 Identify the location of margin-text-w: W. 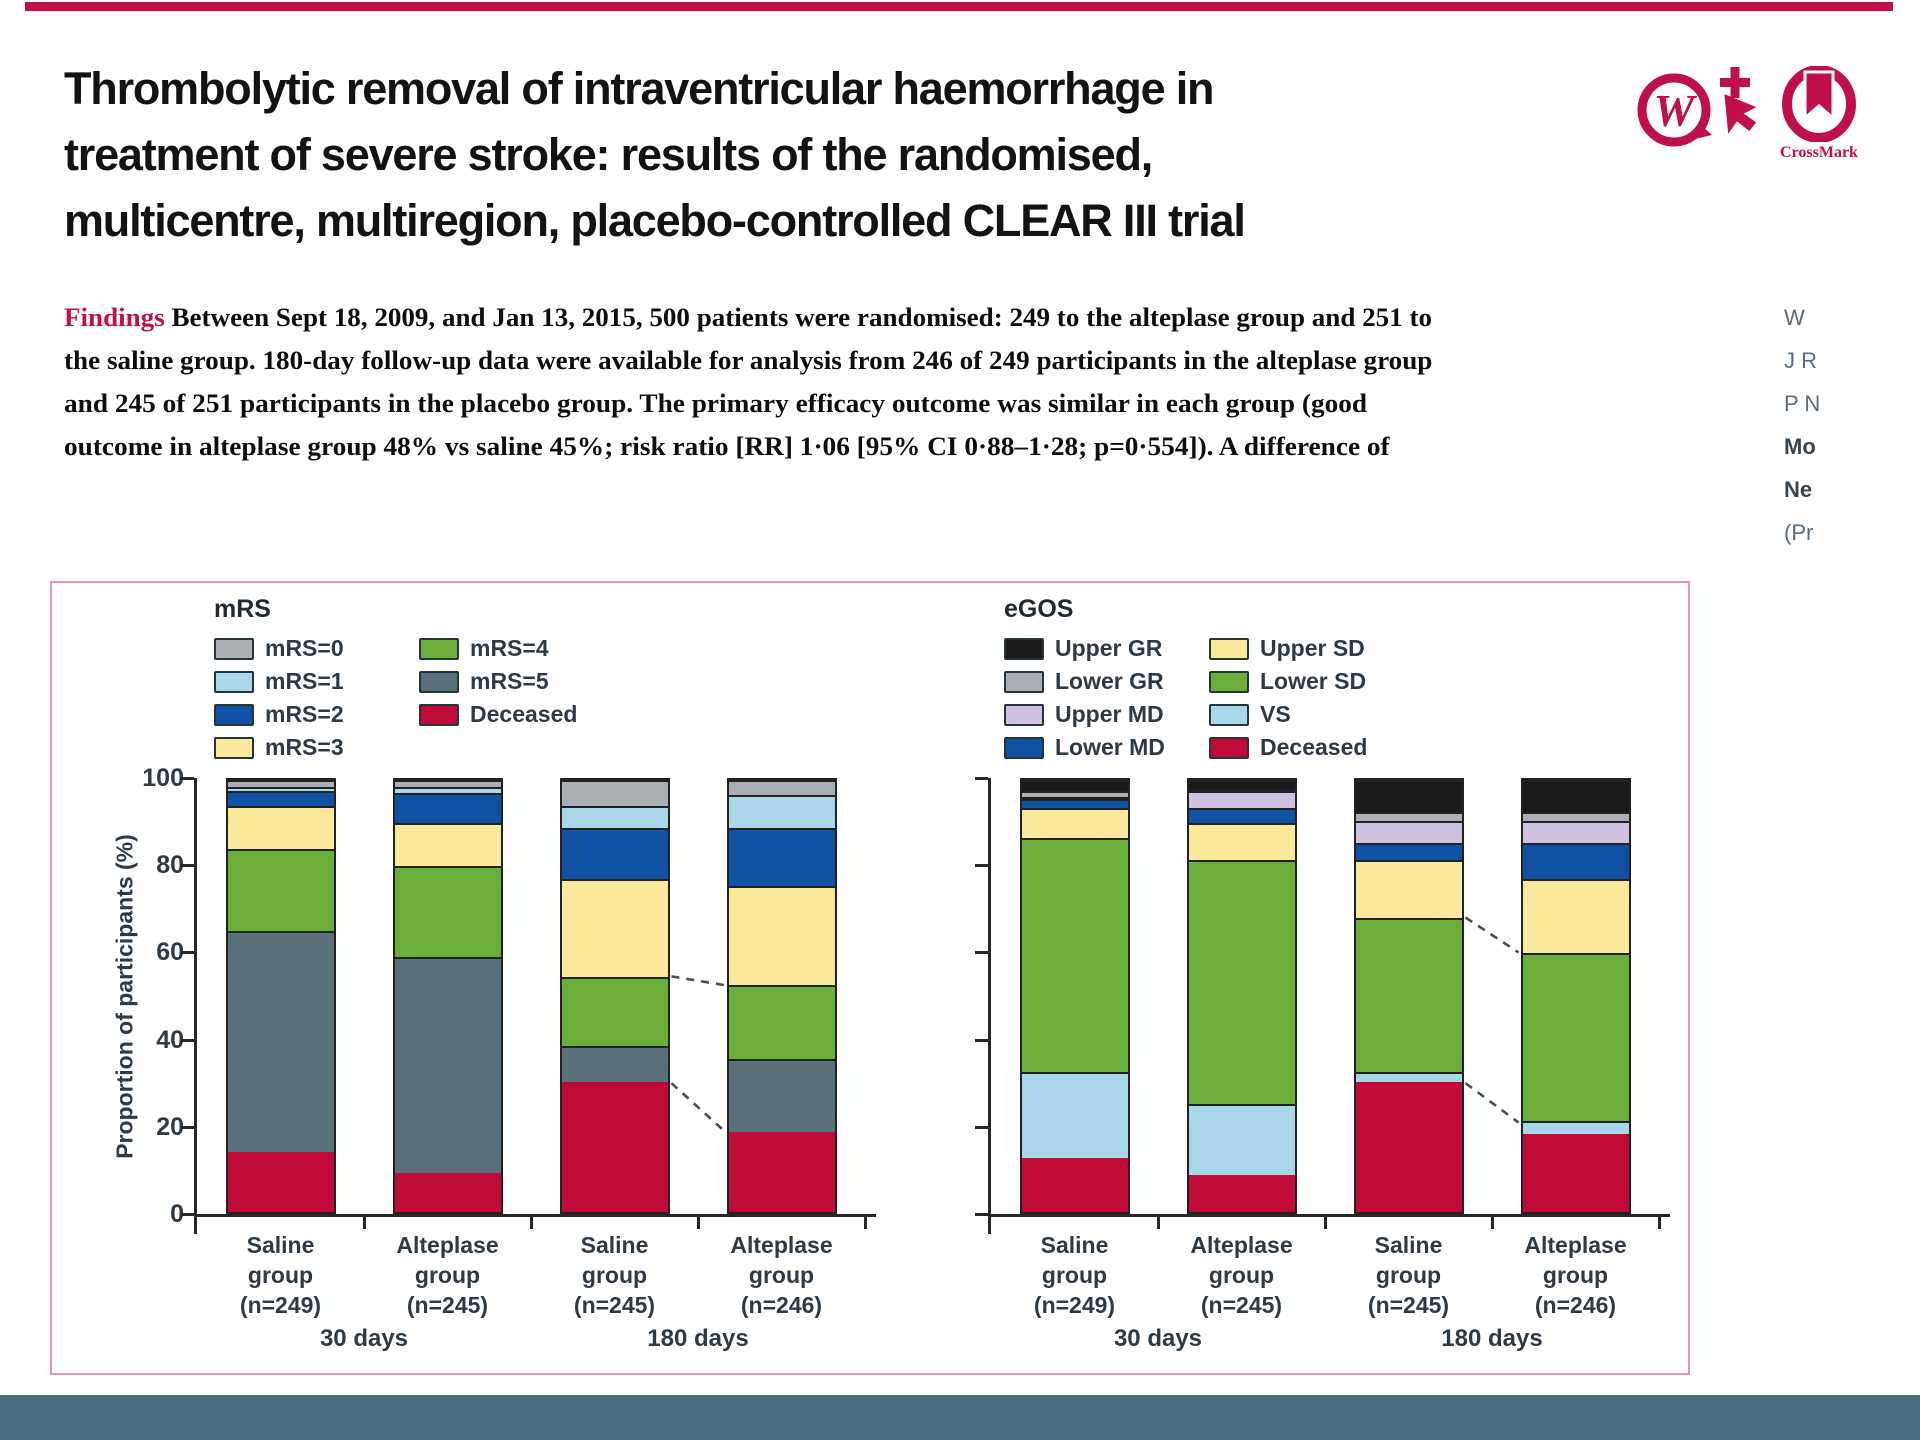
(1794, 317).